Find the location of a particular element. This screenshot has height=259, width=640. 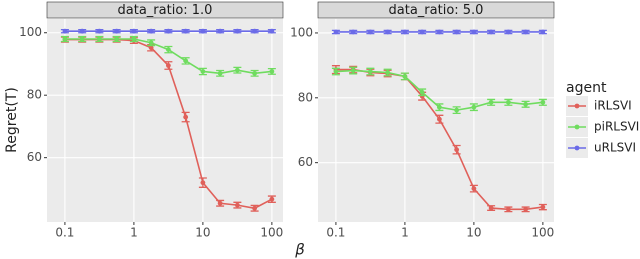

strip-label: data_ratio: 1.0 is located at coordinates (165, 10).